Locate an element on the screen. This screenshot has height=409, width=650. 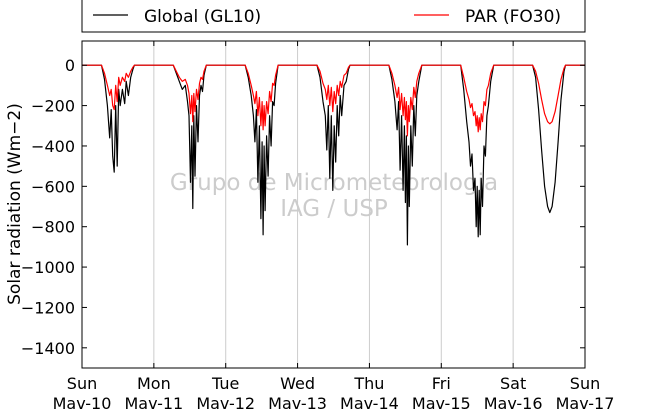
watermark-line-2: IAG / USP is located at coordinates (334, 209).